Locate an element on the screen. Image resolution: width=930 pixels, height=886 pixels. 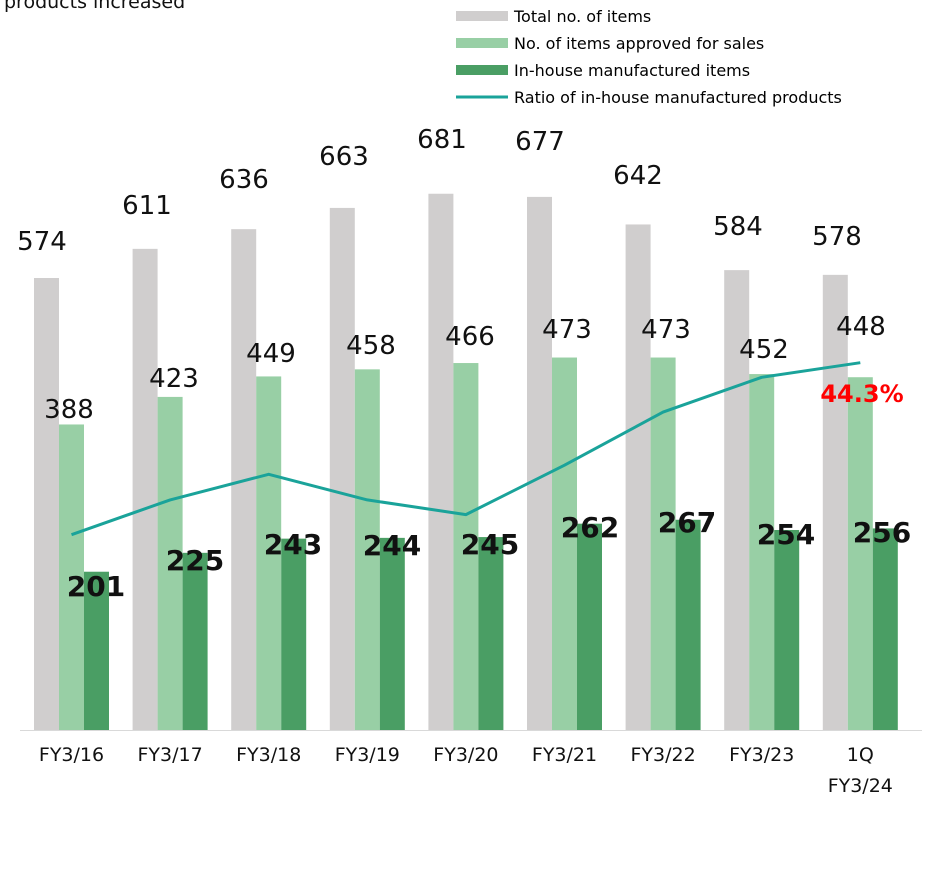
ratio-value-label: 44.3% is located at coordinates (861, 394).